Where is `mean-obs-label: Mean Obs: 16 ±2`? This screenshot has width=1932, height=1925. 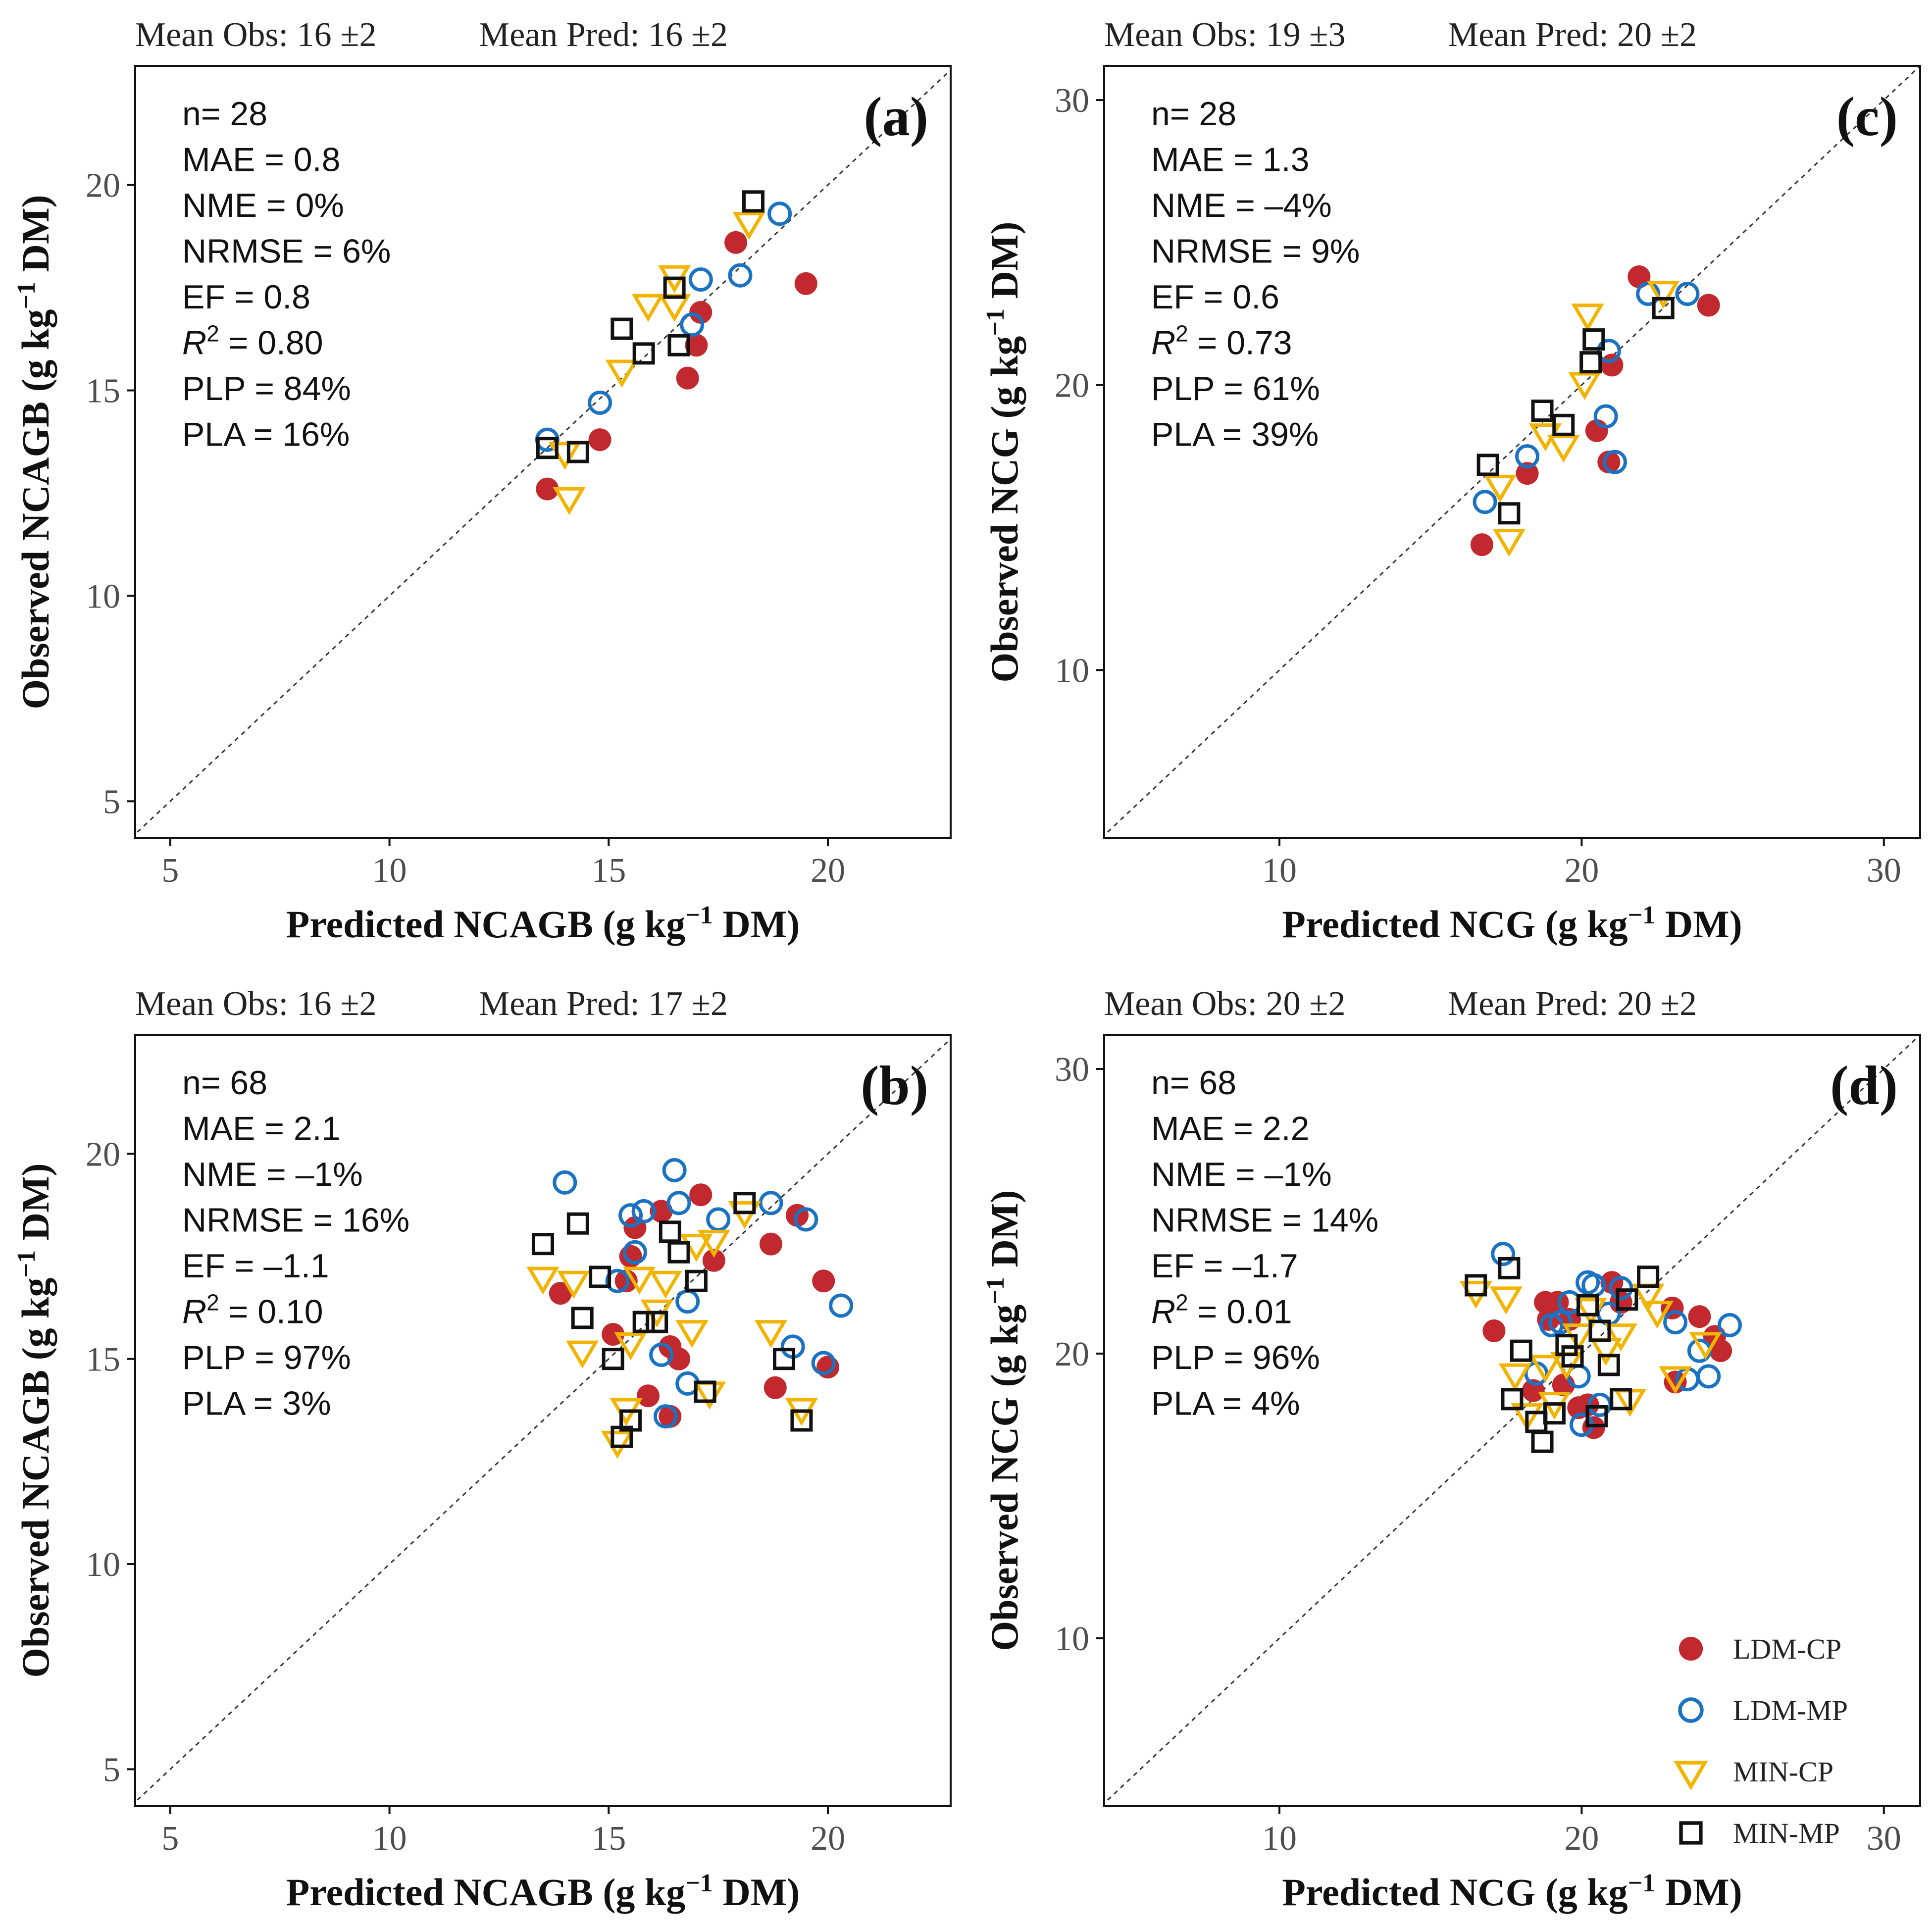
mean-obs-label: Mean Obs: 16 ±2 is located at coordinates (256, 35).